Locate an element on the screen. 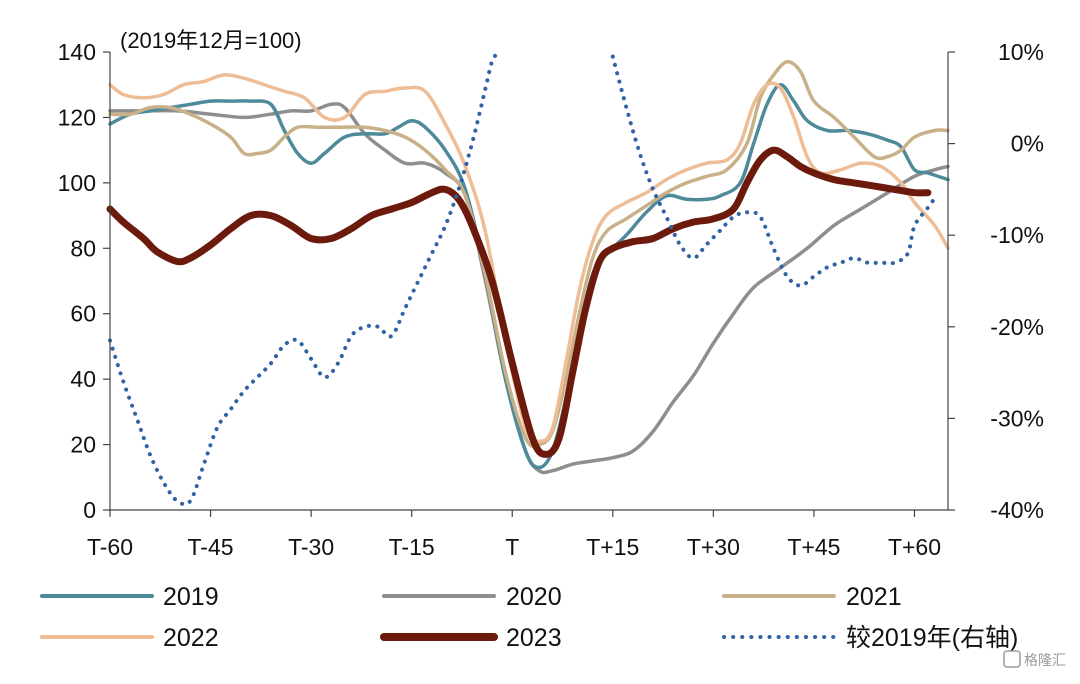  y-right-tick-label: 0% is located at coordinates (1027, 144).